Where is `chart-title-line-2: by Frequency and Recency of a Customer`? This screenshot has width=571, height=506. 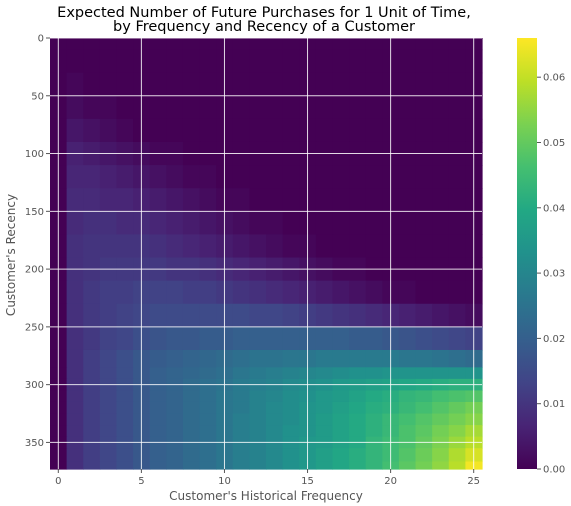 chart-title-line-2: by Frequency and Recency of a Customer is located at coordinates (264, 27).